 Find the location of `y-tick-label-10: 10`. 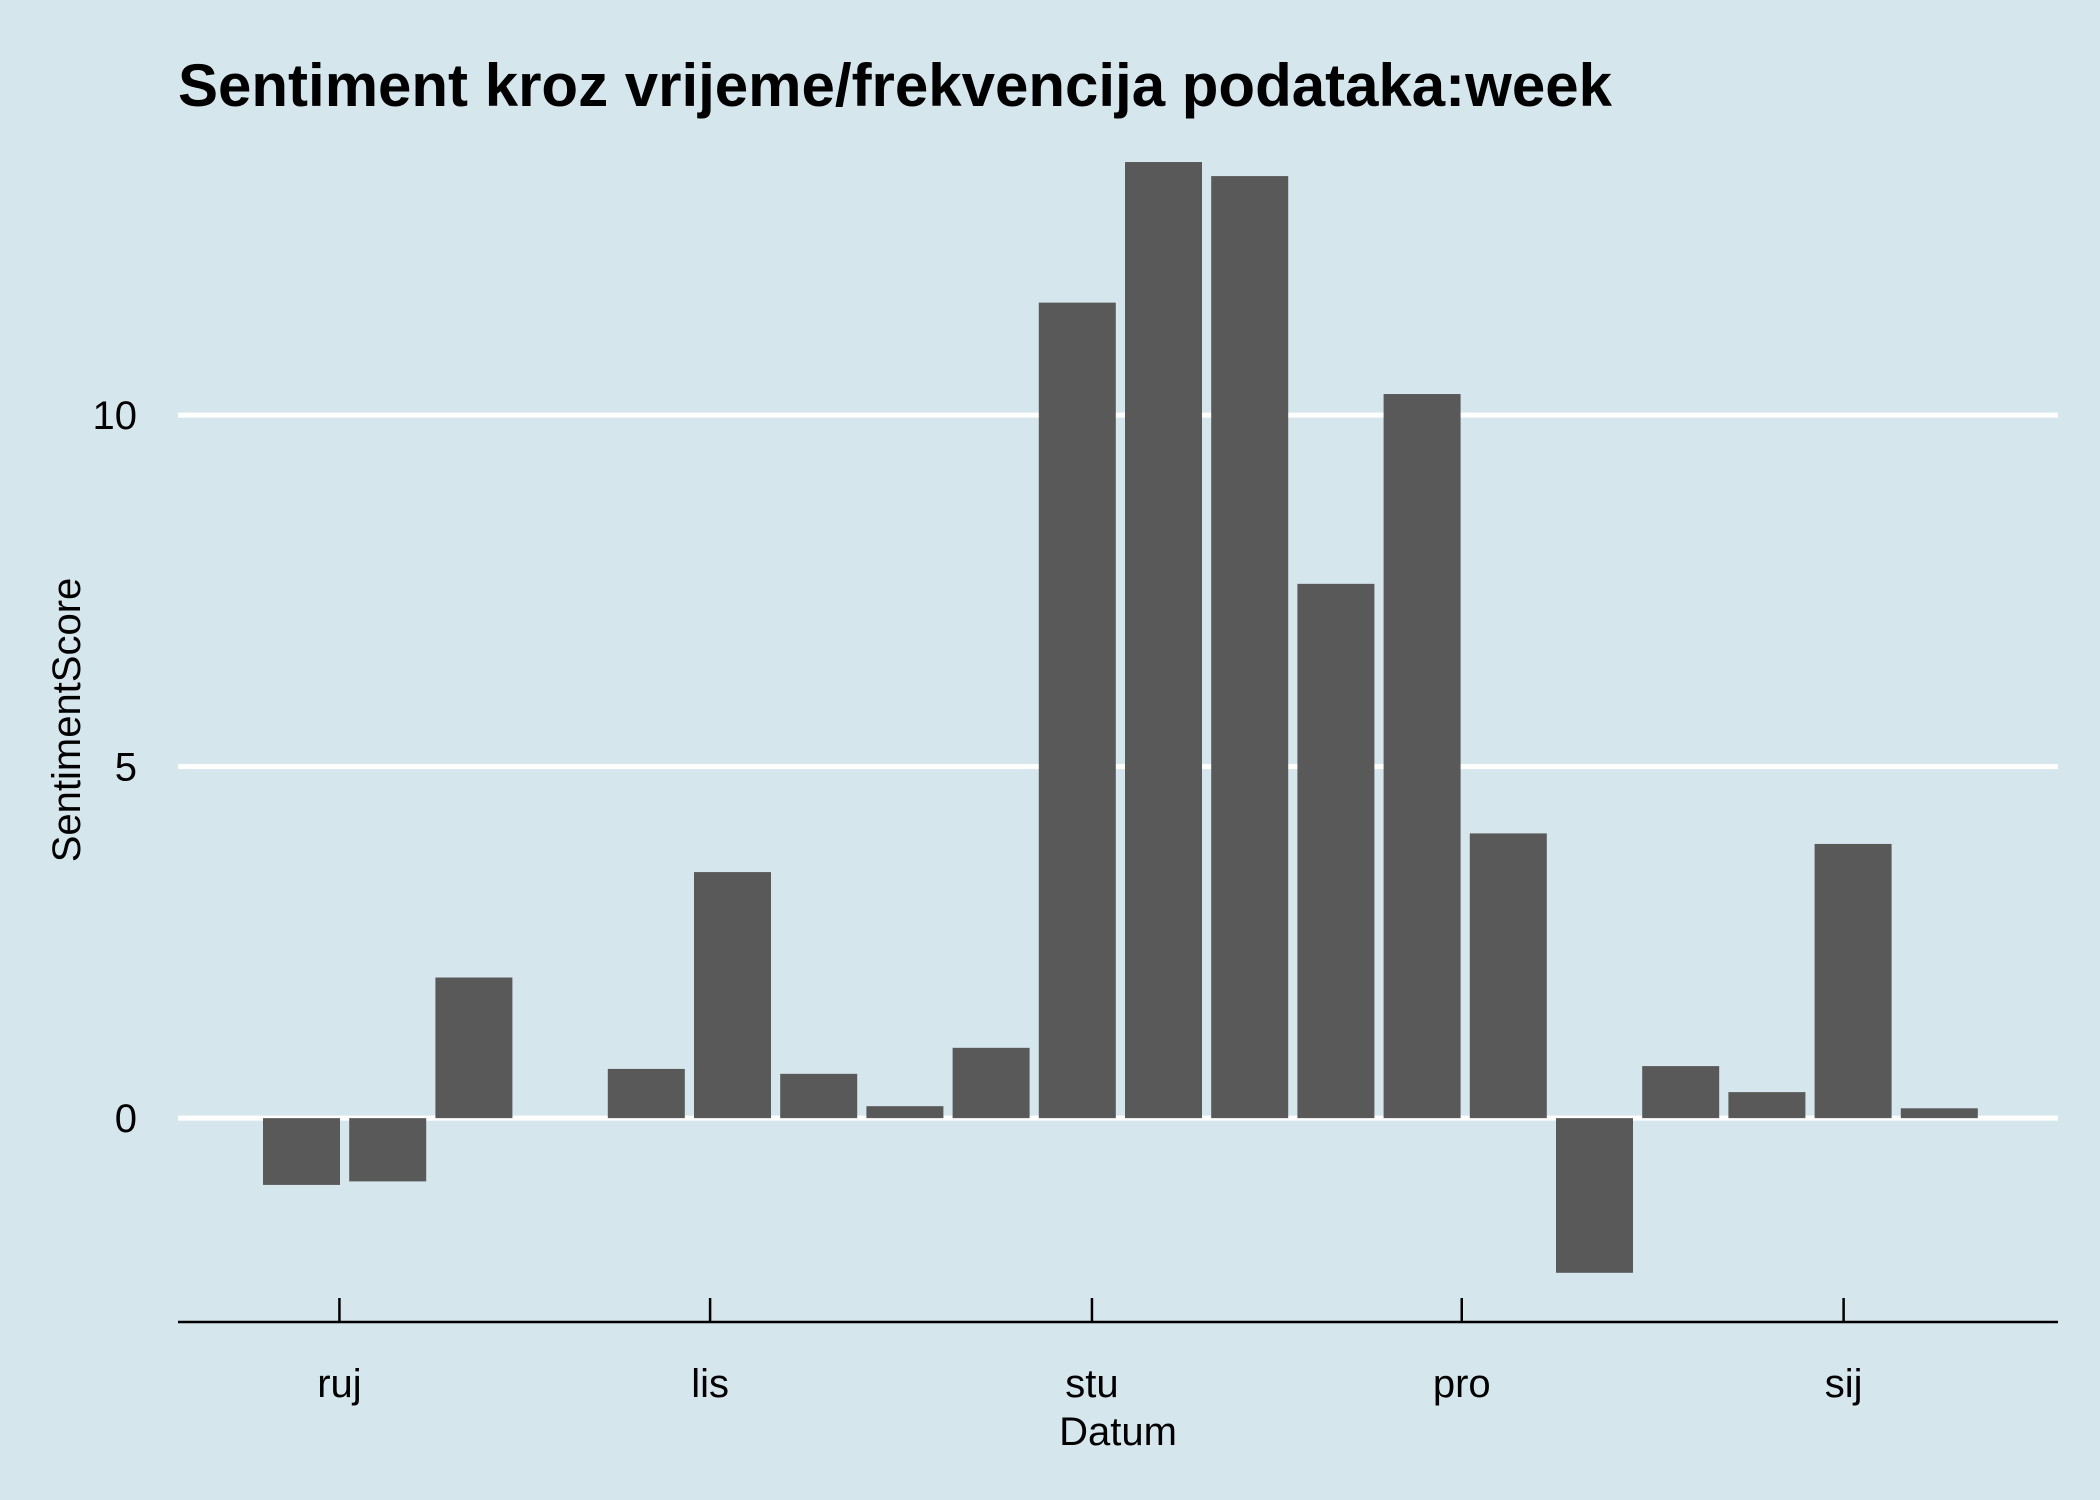

y-tick-label-10: 10 is located at coordinates (115, 416).